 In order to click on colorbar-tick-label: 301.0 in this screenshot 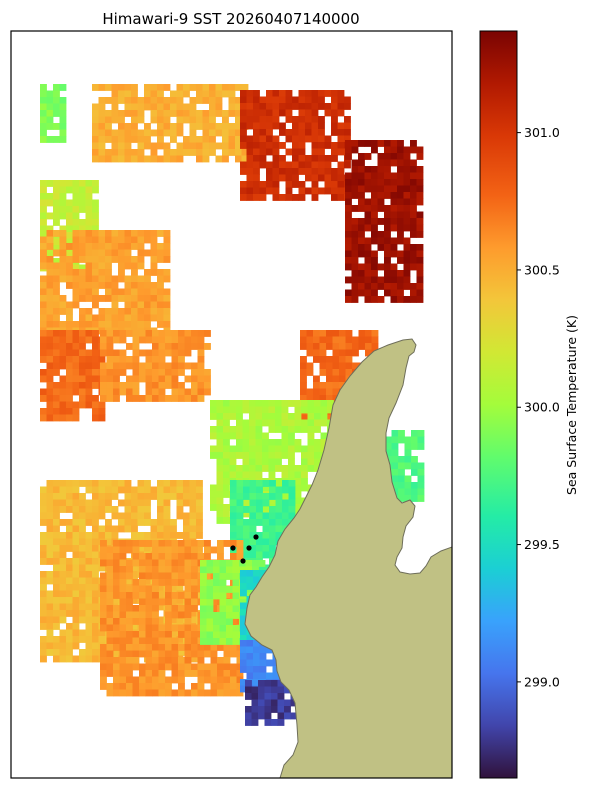, I will do `click(542, 132)`.